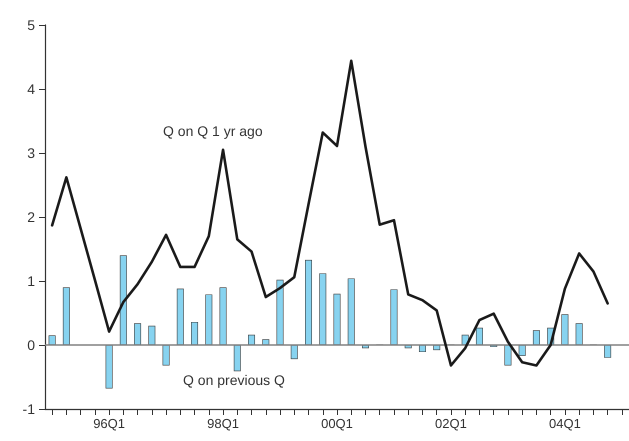 The width and height of the screenshot is (629, 441). What do you see at coordinates (31, 345) in the screenshot?
I see `y-tick-label: 0` at bounding box center [31, 345].